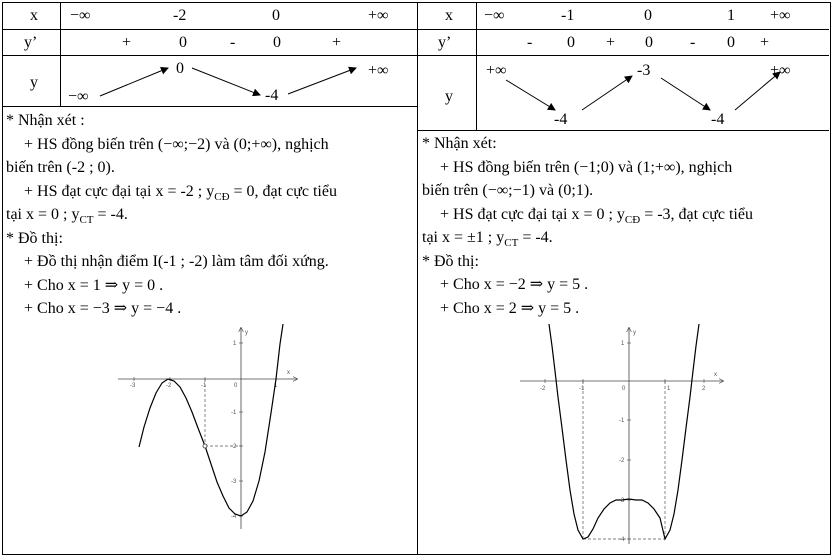 This screenshot has width=833, height=557. I want to click on note-line: + Cho x = 2 ⇒ y = 5 ., so click(510, 308).